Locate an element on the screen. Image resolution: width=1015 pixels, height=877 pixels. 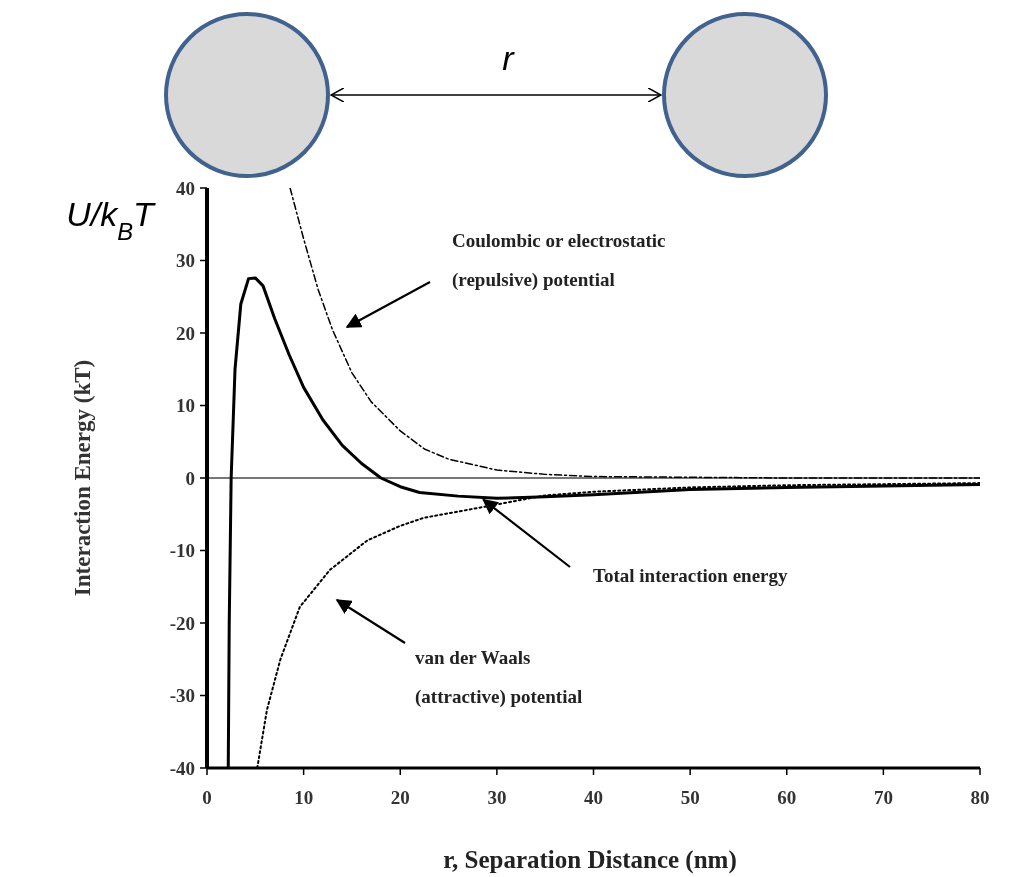
y-tick-label: 30 is located at coordinates (185, 261).